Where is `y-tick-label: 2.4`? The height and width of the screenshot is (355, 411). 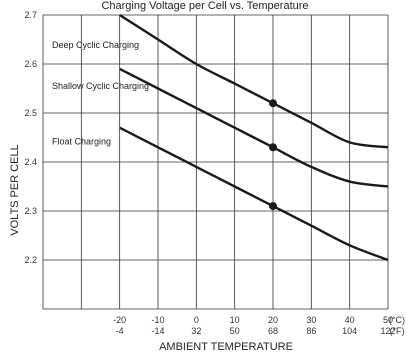 y-tick-label: 2.4 is located at coordinates (30, 162).